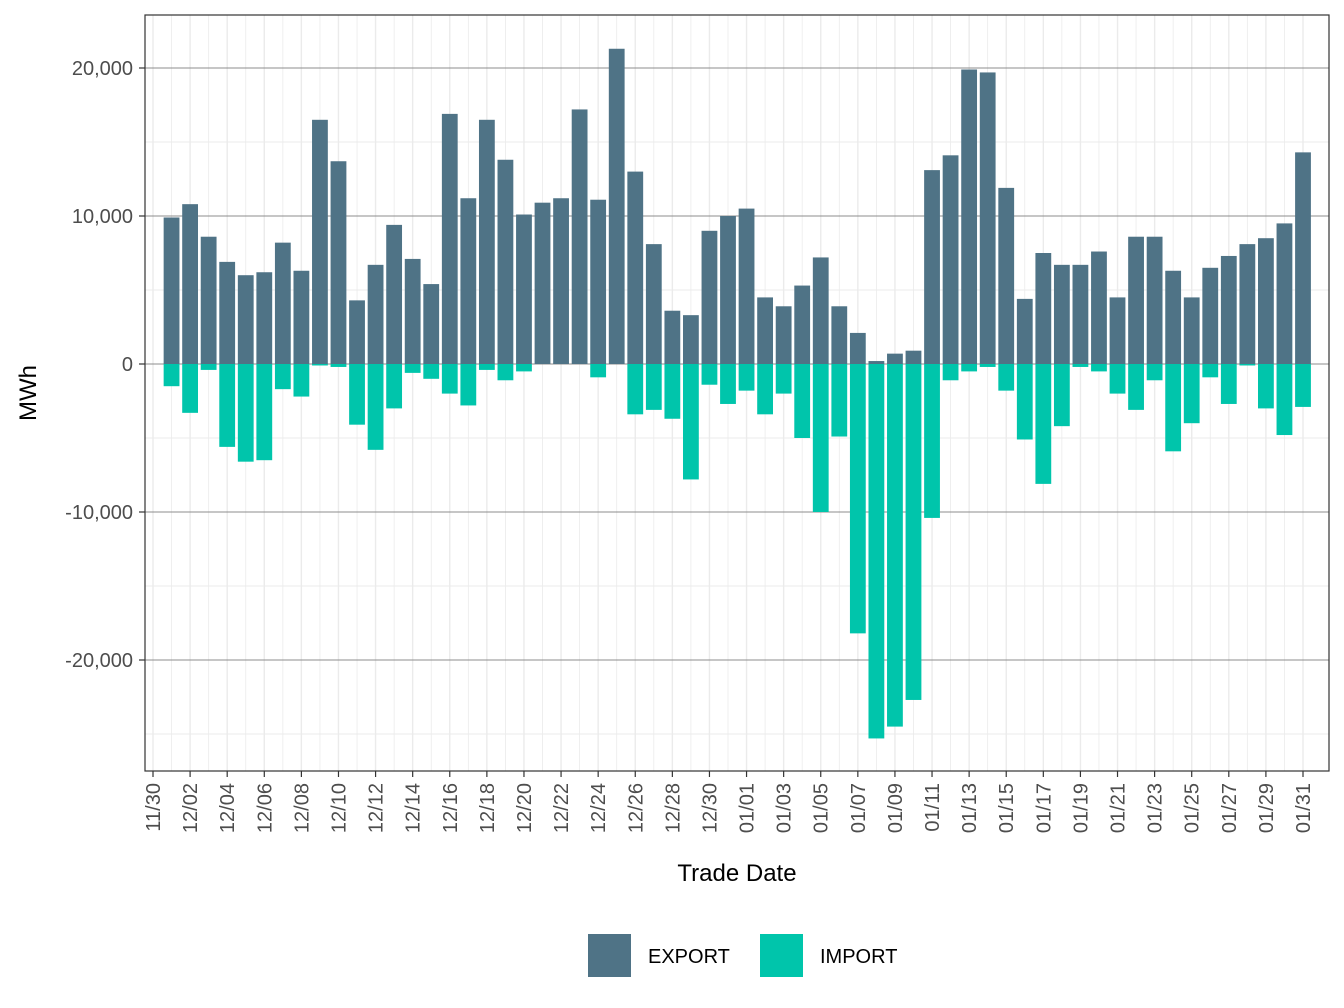 Image resolution: width=1344 pixels, height=1008 pixels. I want to click on x-tick-label: 12/16, so click(451, 808).